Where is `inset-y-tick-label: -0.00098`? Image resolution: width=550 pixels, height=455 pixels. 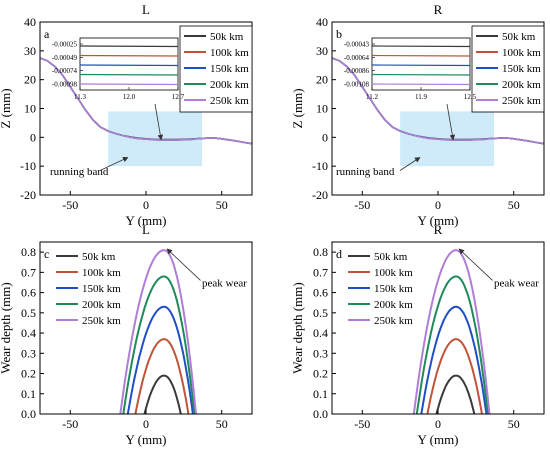 inset-y-tick-label: -0.00098 is located at coordinates (65, 85).